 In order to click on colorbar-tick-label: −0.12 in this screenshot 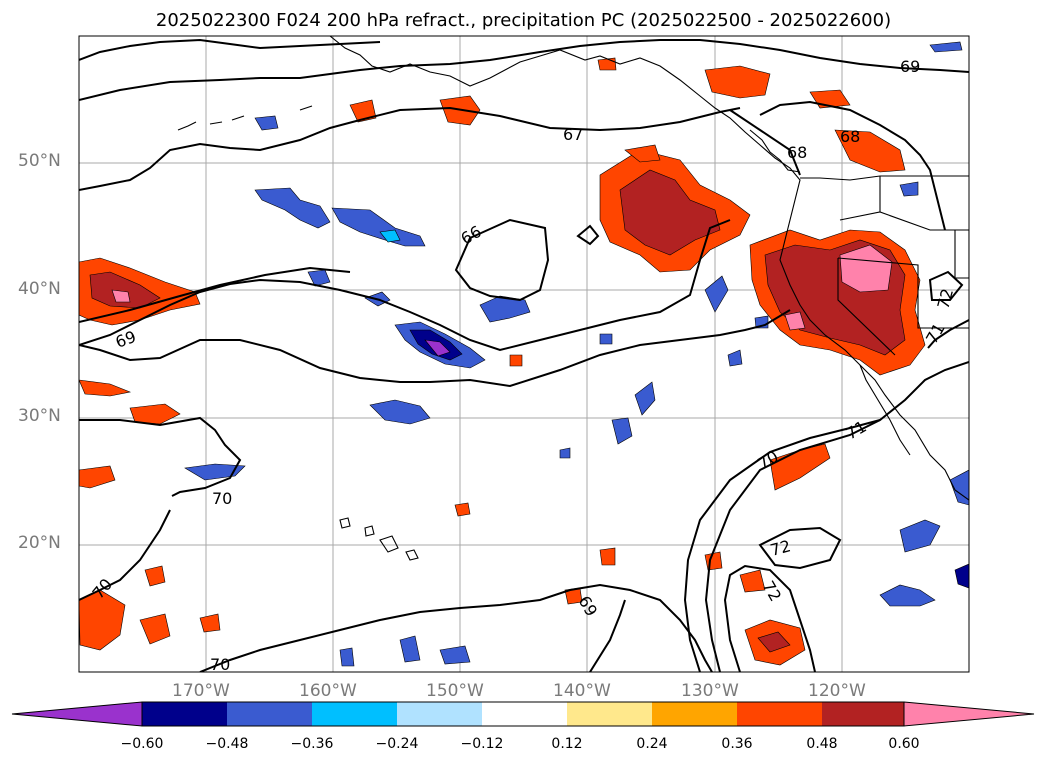, I will do `click(482, 744)`.